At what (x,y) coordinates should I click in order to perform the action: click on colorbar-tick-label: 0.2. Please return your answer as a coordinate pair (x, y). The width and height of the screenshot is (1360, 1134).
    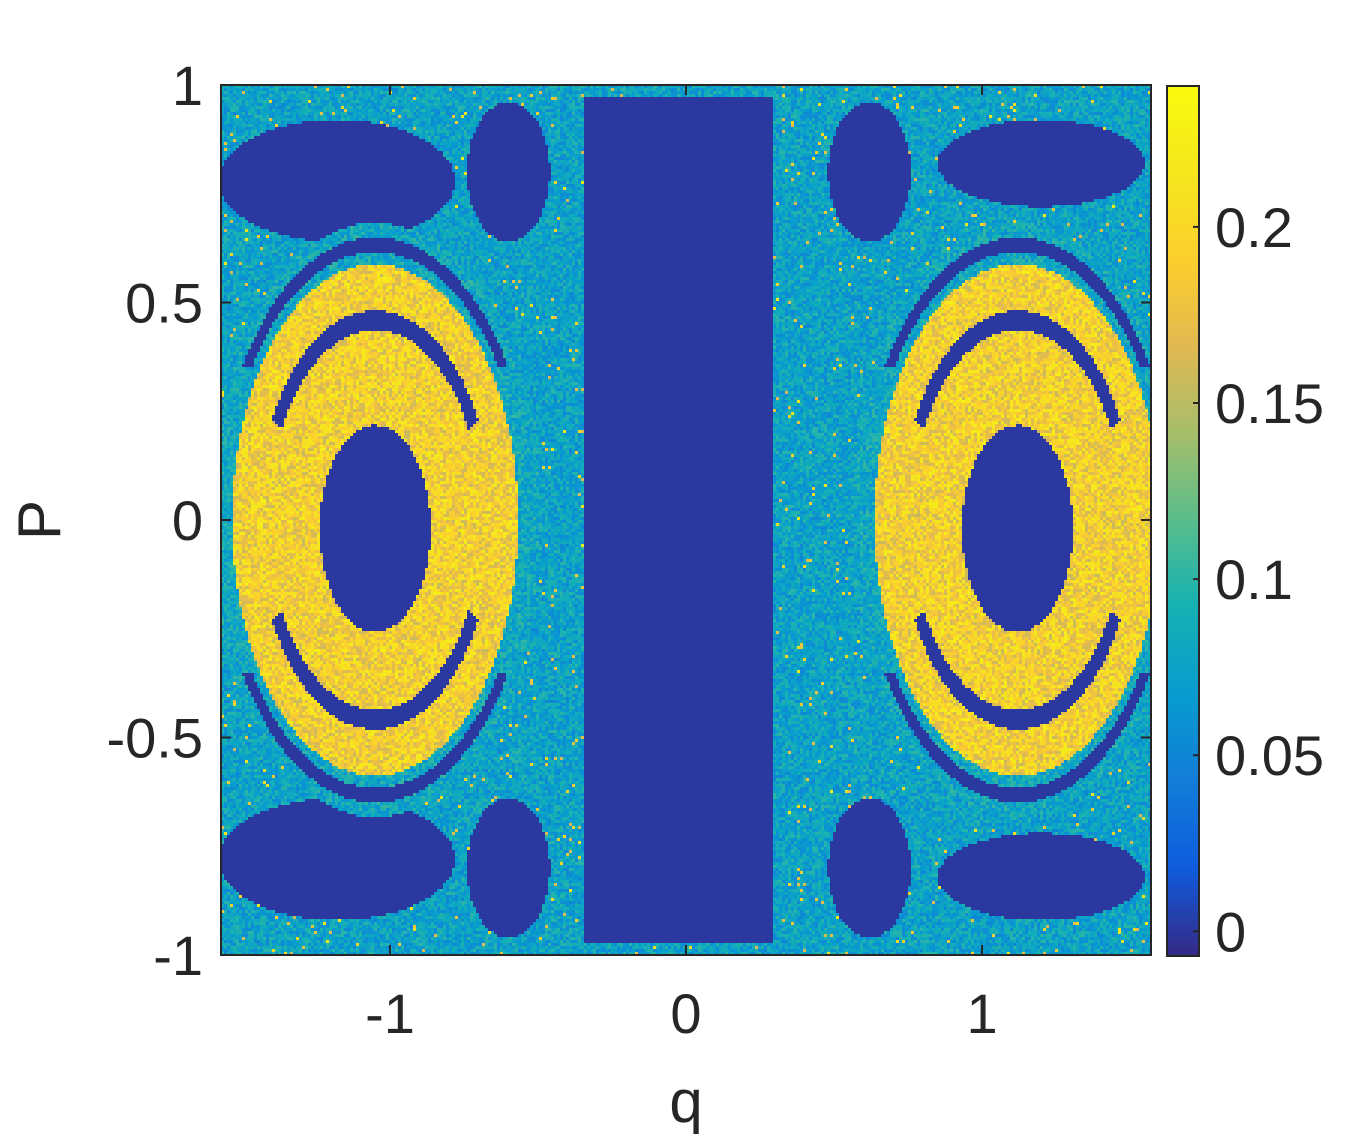
    Looking at the image, I should click on (1254, 227).